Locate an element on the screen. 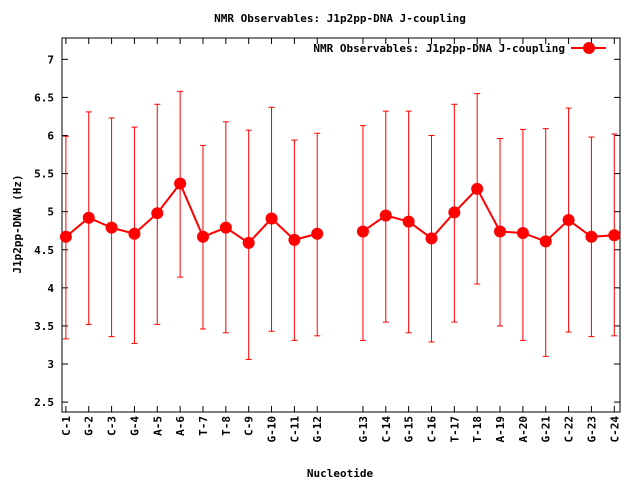 The height and width of the screenshot is (480, 640). x-axis-label: Nucleotide is located at coordinates (340, 473).